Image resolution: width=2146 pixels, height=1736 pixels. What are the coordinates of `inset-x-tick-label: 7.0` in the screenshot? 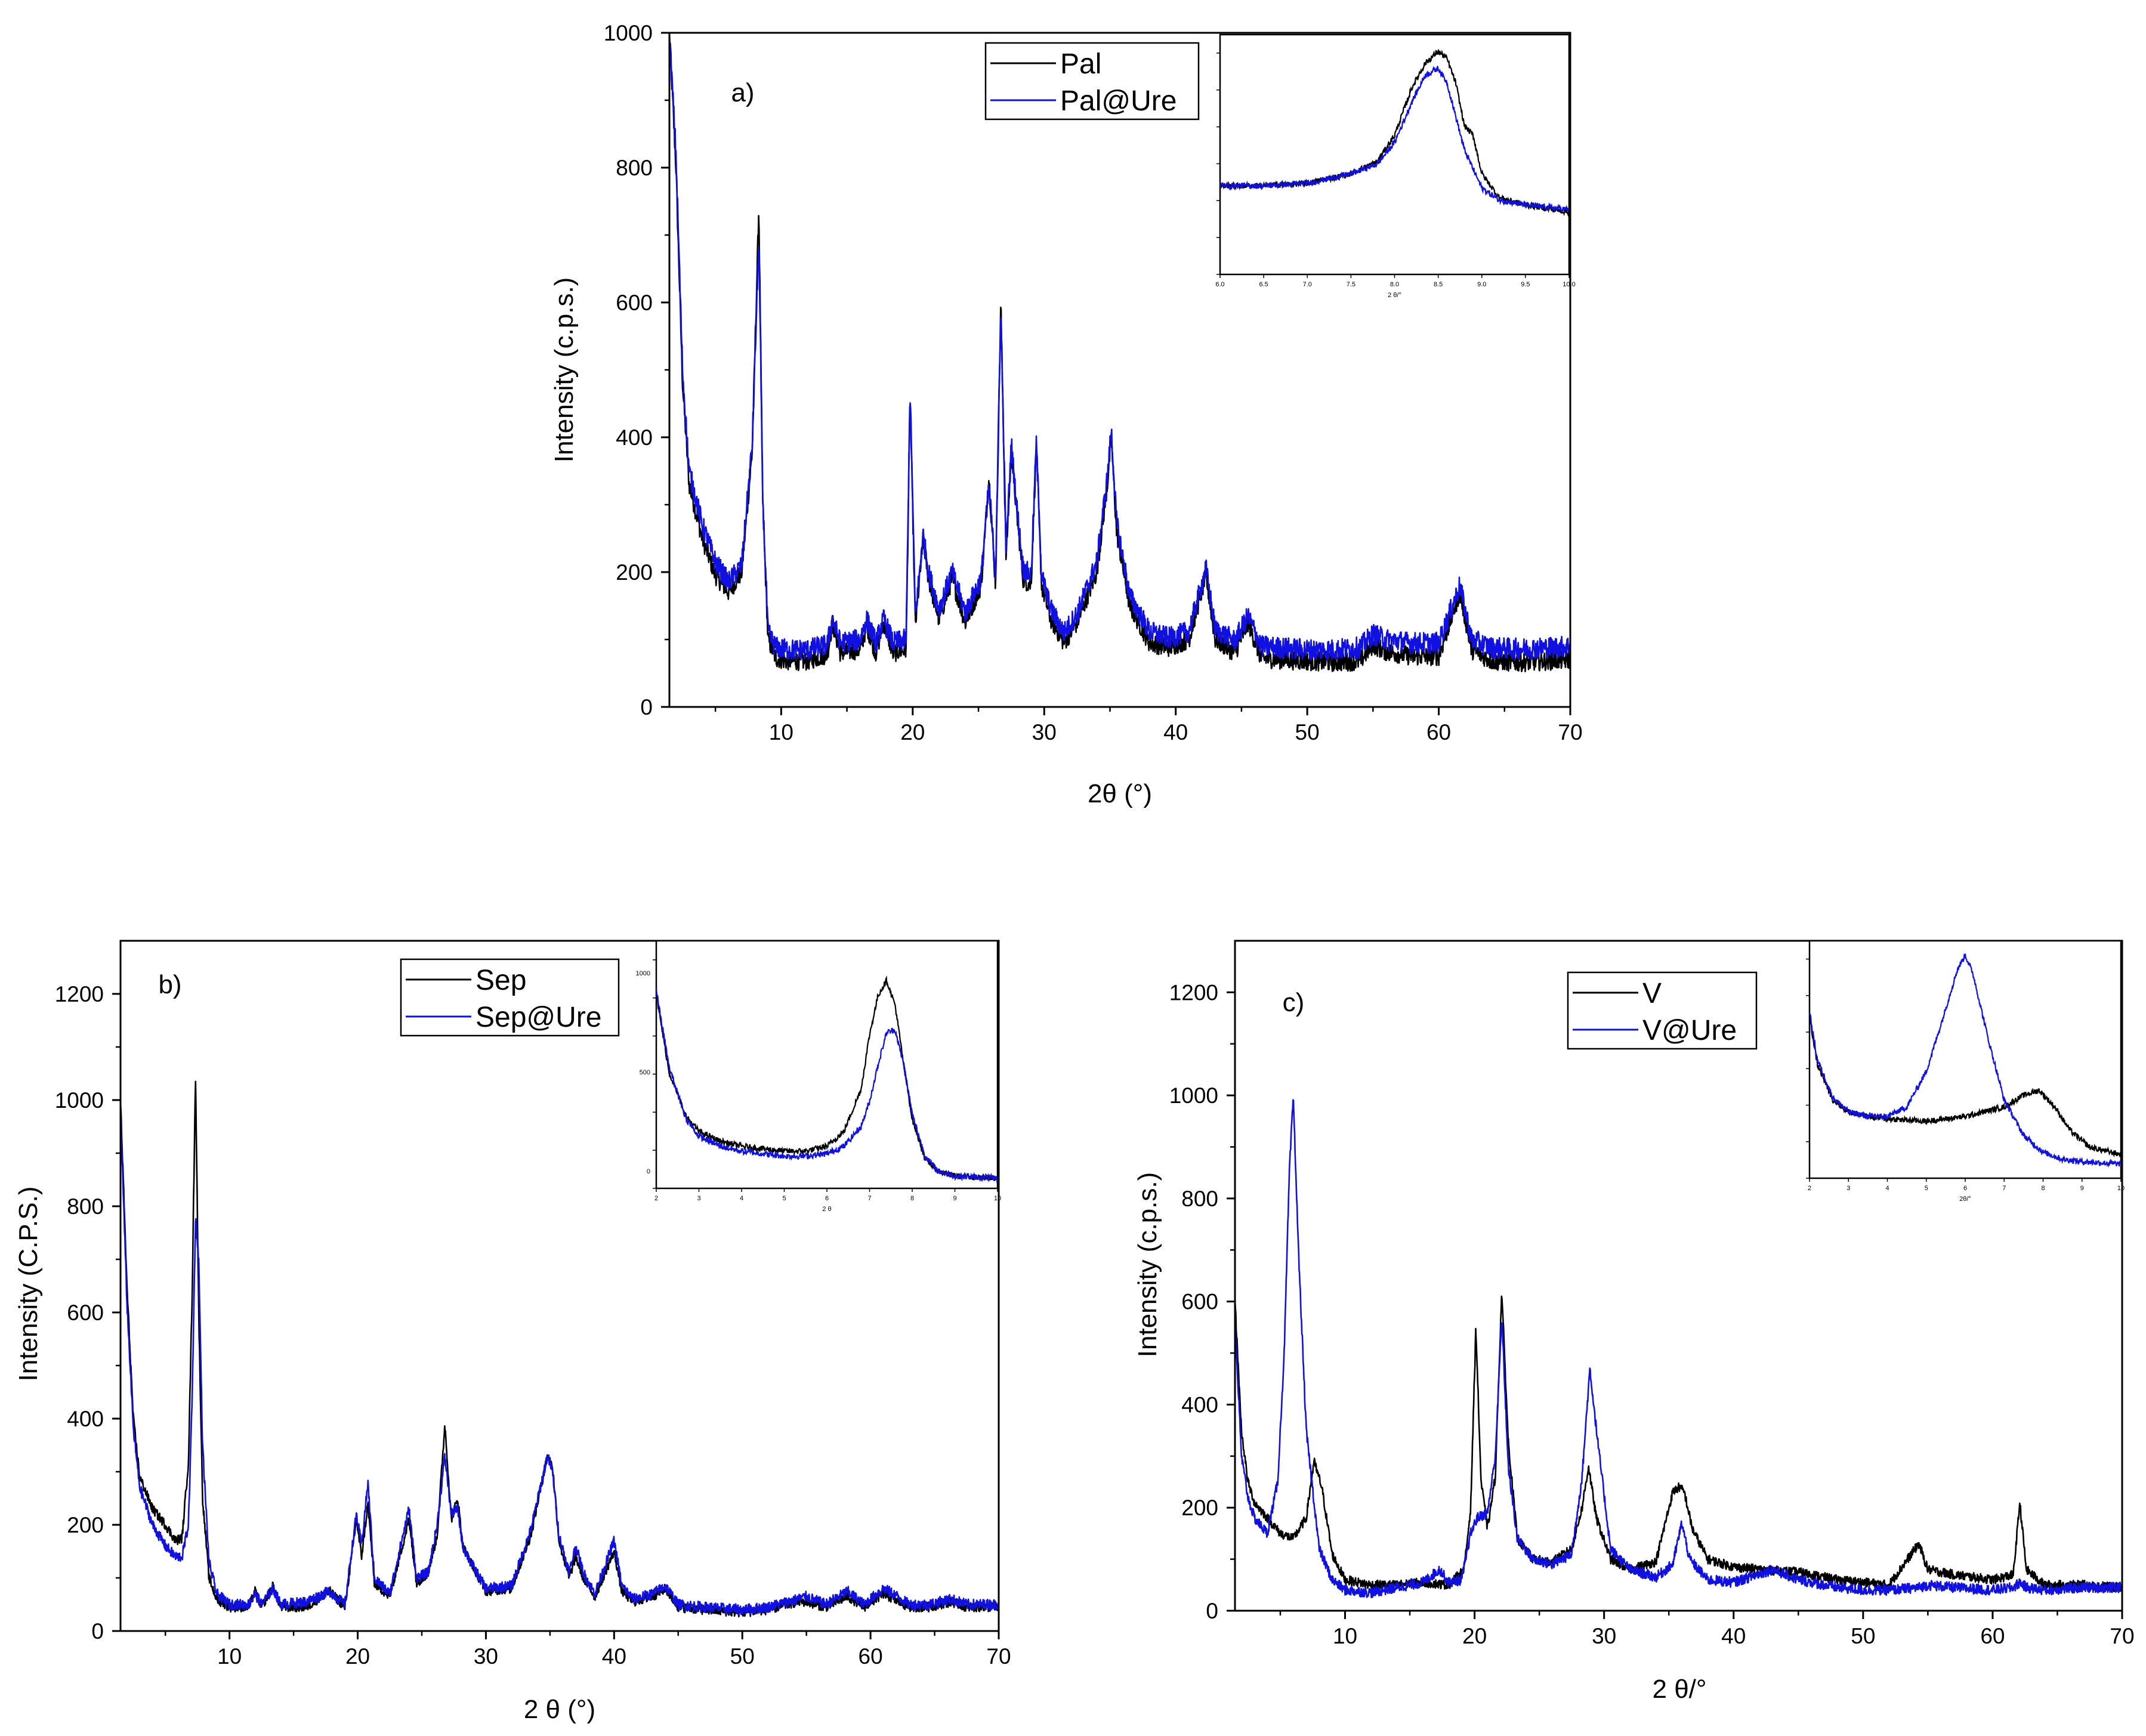 It's located at (1307, 284).